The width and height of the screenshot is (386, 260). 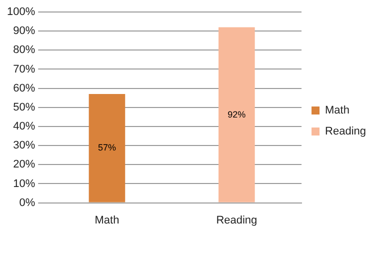 I want to click on y-tick-label: 100%, so click(x=21, y=12).